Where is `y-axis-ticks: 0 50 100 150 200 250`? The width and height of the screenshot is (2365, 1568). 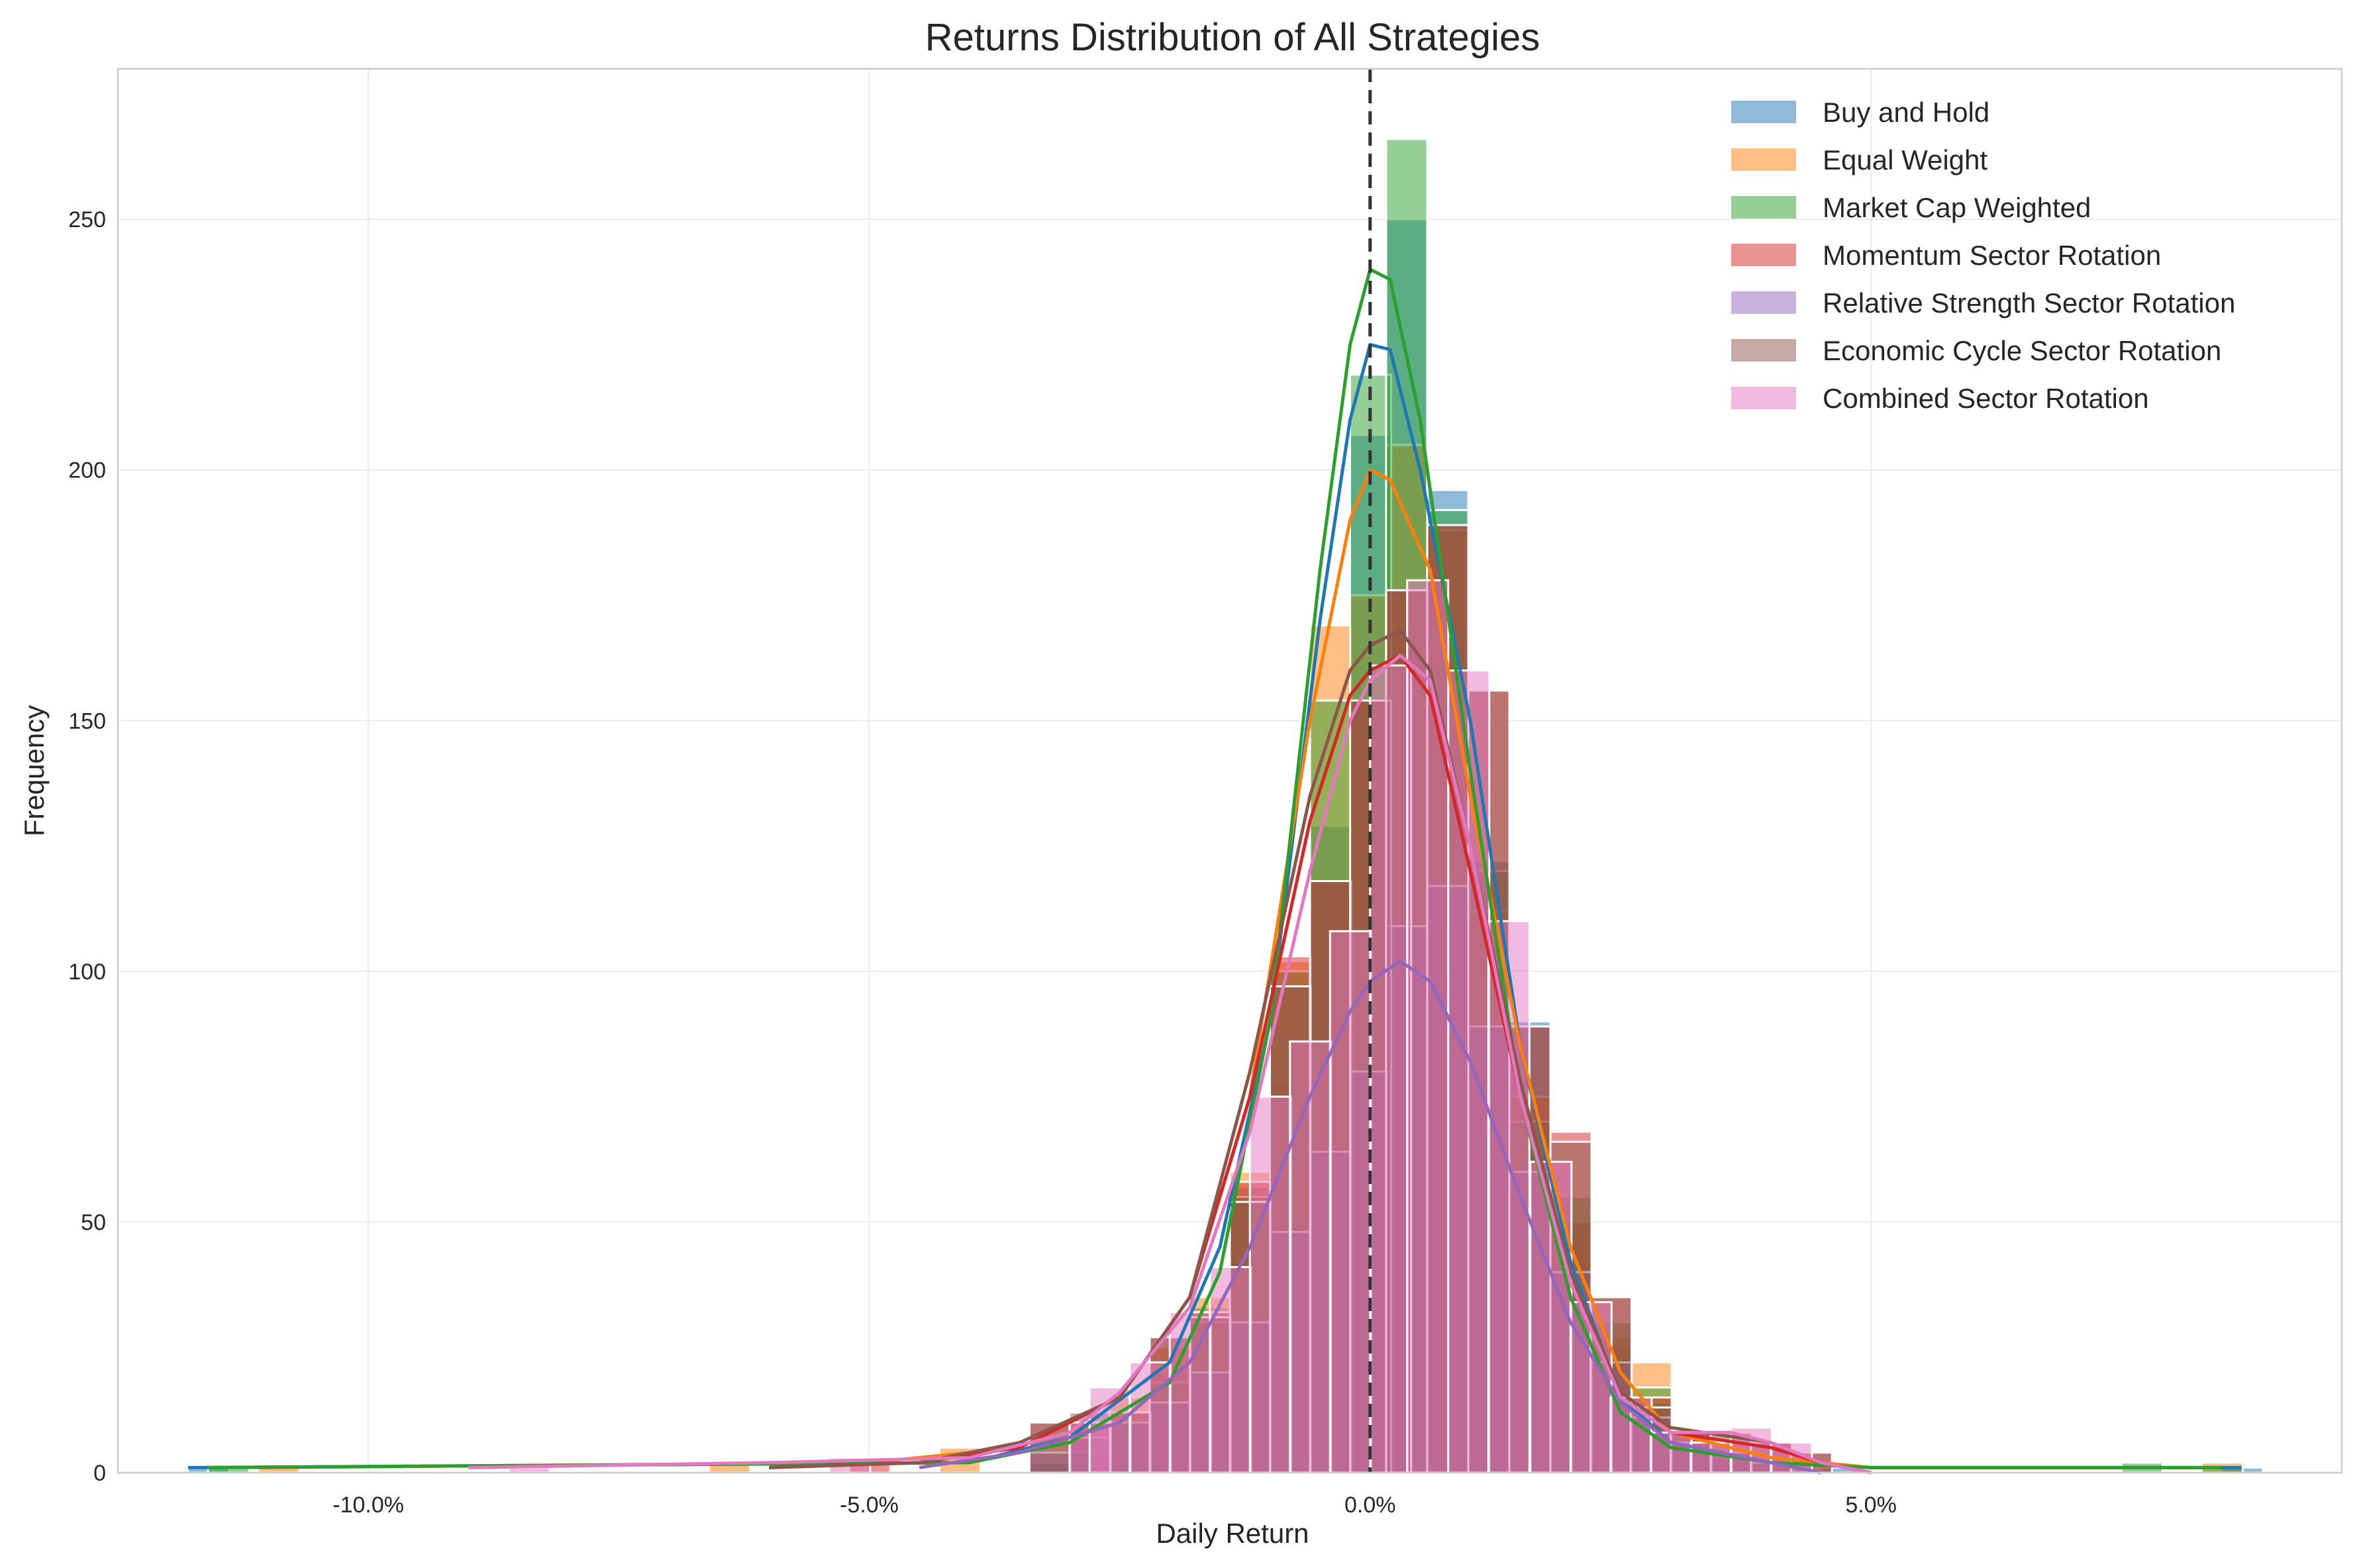 y-axis-ticks: 0 50 100 150 200 250 is located at coordinates (87, 846).